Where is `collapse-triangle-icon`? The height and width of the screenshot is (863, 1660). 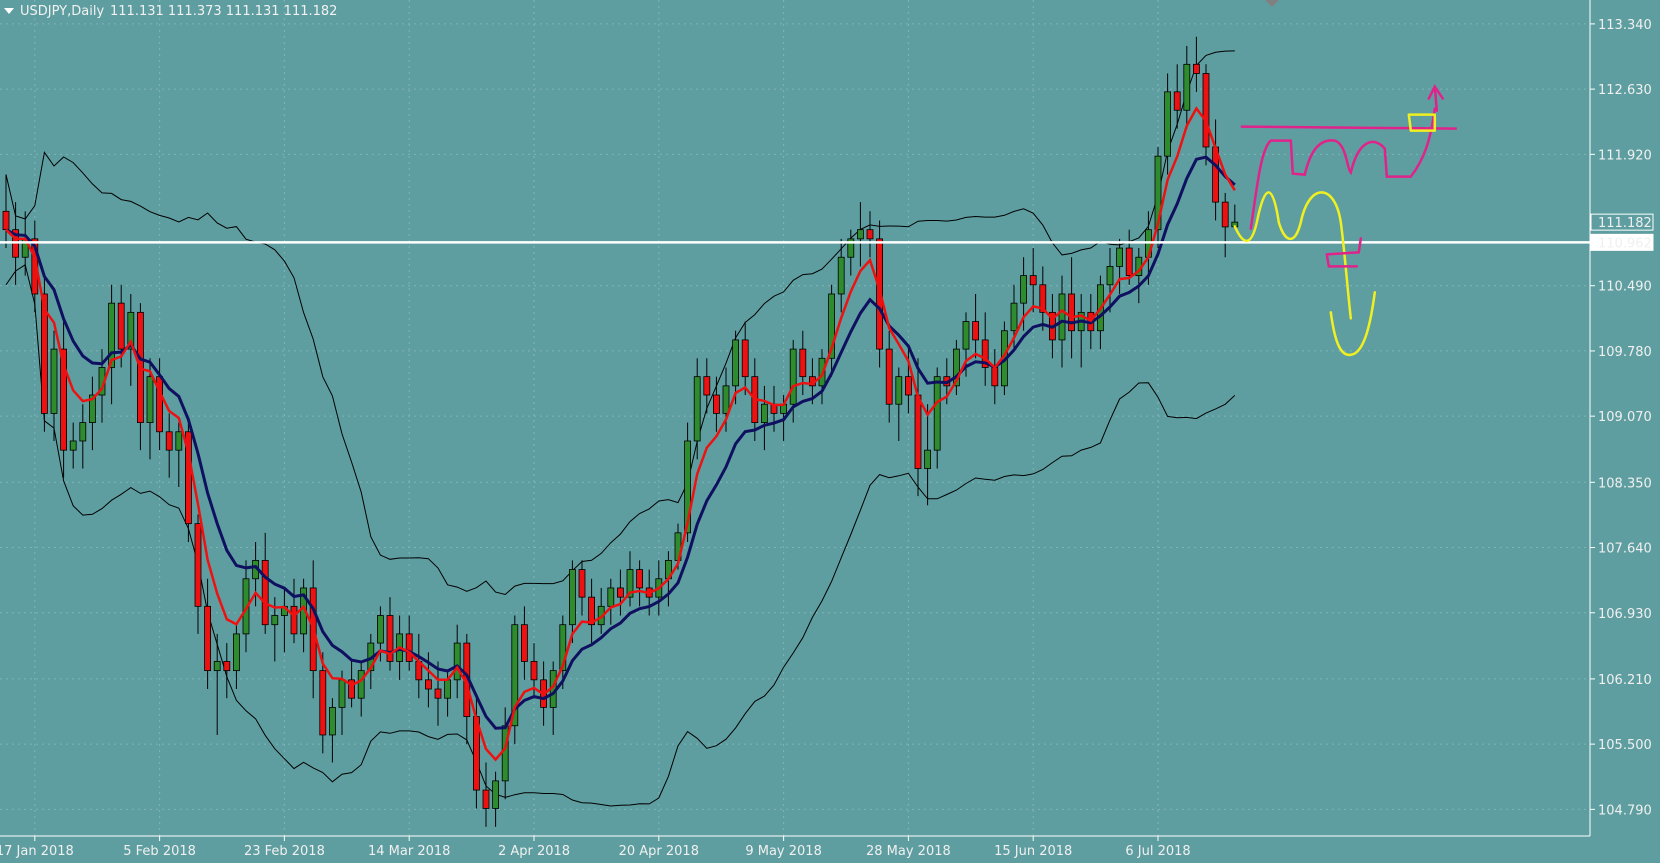
collapse-triangle-icon is located at coordinates (9, 11).